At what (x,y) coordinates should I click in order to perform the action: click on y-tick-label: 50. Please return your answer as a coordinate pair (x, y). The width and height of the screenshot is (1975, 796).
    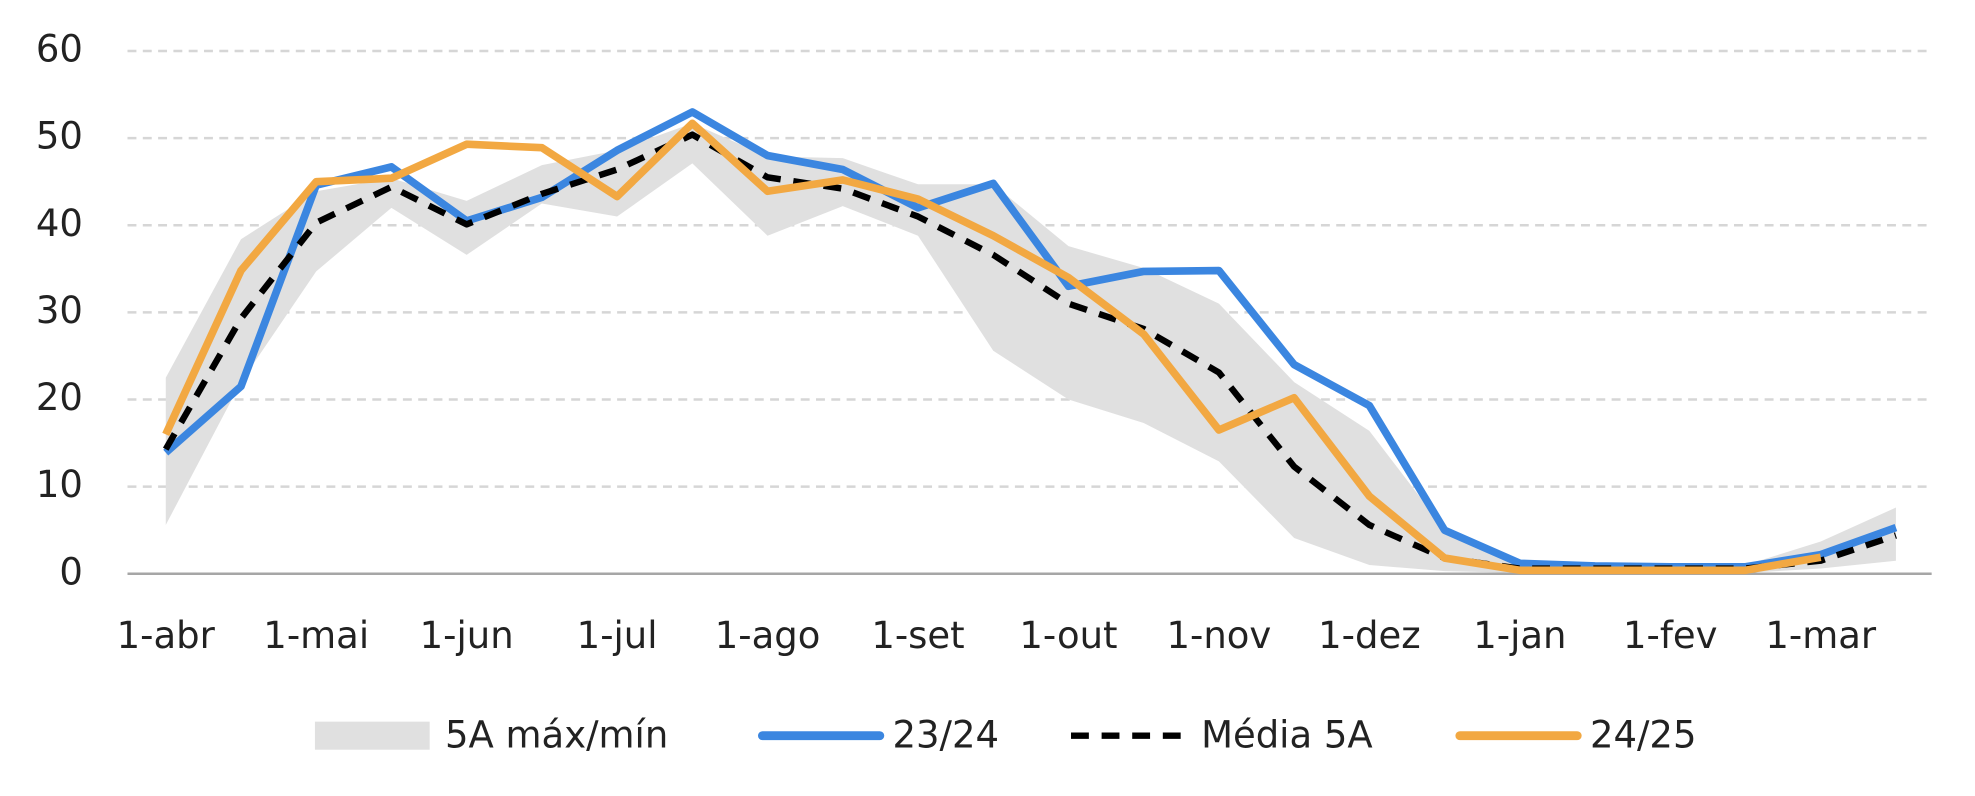
    Looking at the image, I should click on (59, 136).